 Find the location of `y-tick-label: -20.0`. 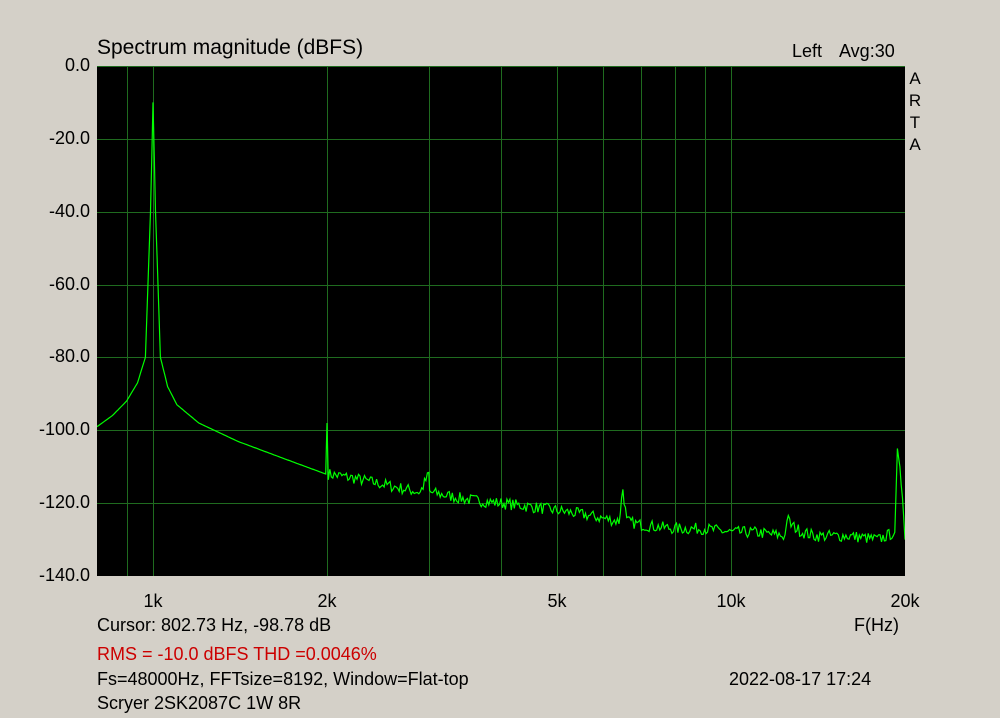

y-tick-label: -20.0 is located at coordinates (69, 137).